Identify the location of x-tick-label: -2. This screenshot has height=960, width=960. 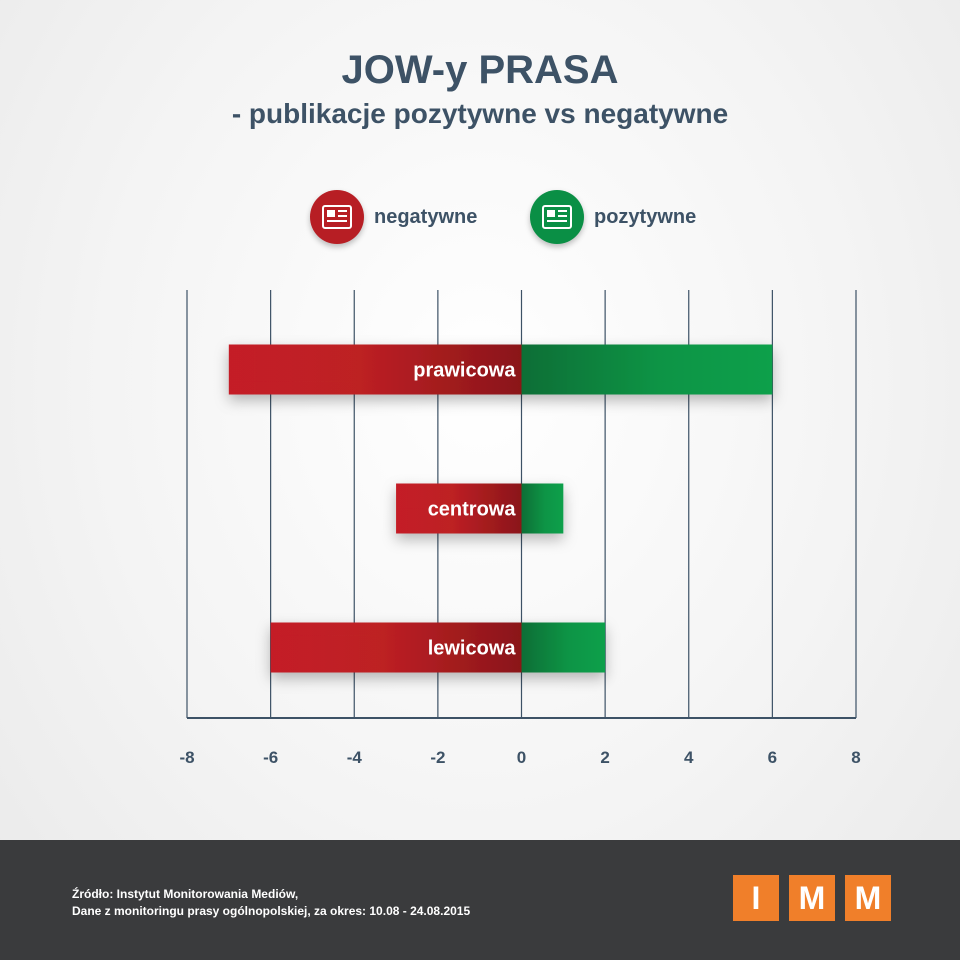
(437, 757).